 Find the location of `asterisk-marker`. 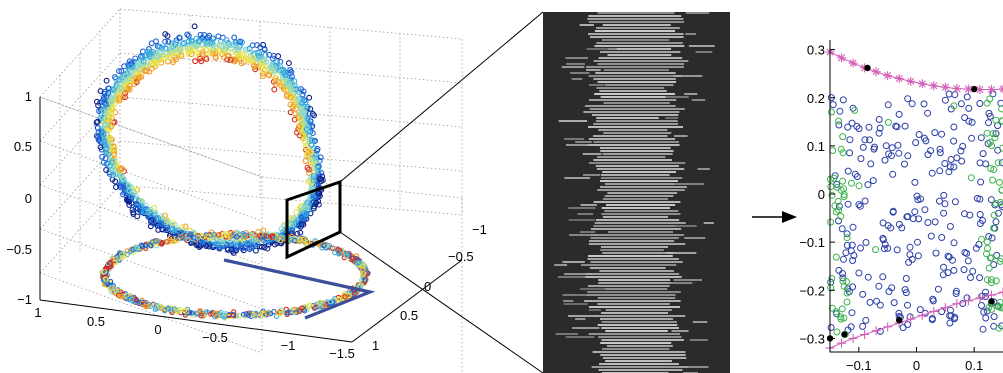

asterisk-marker is located at coordinates (945, 87).